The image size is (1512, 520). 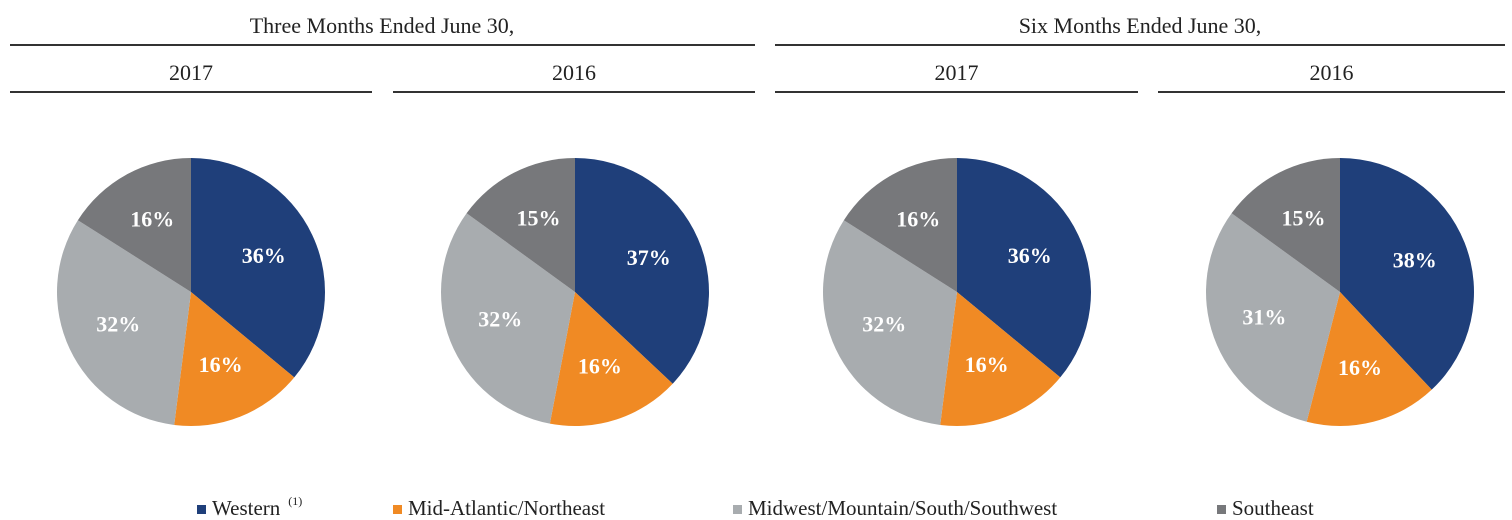 I want to click on legend-label: Western, so click(x=246, y=508).